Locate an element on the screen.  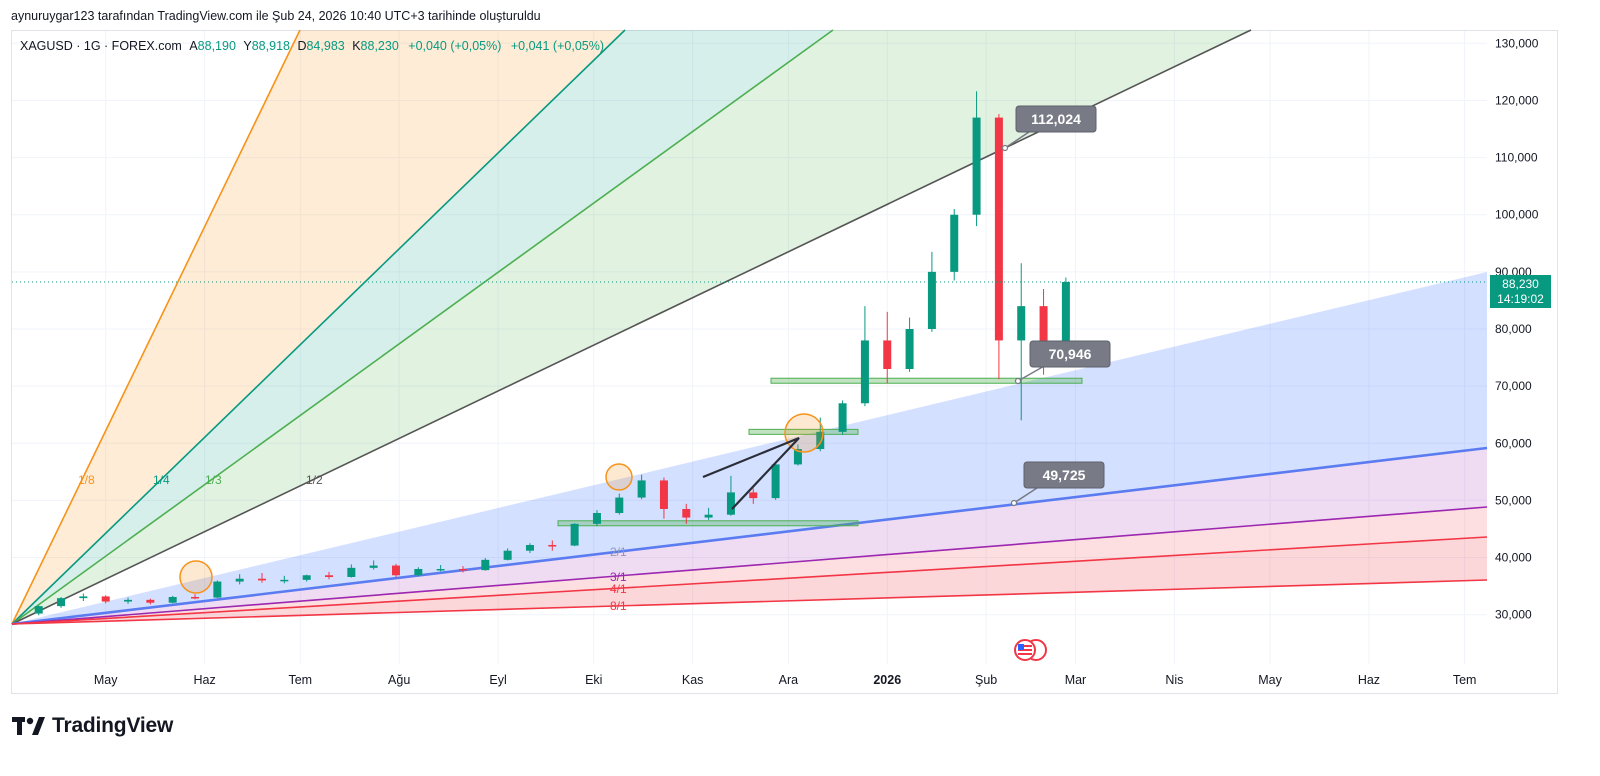
us-flag-icon is located at coordinates (1030, 650).